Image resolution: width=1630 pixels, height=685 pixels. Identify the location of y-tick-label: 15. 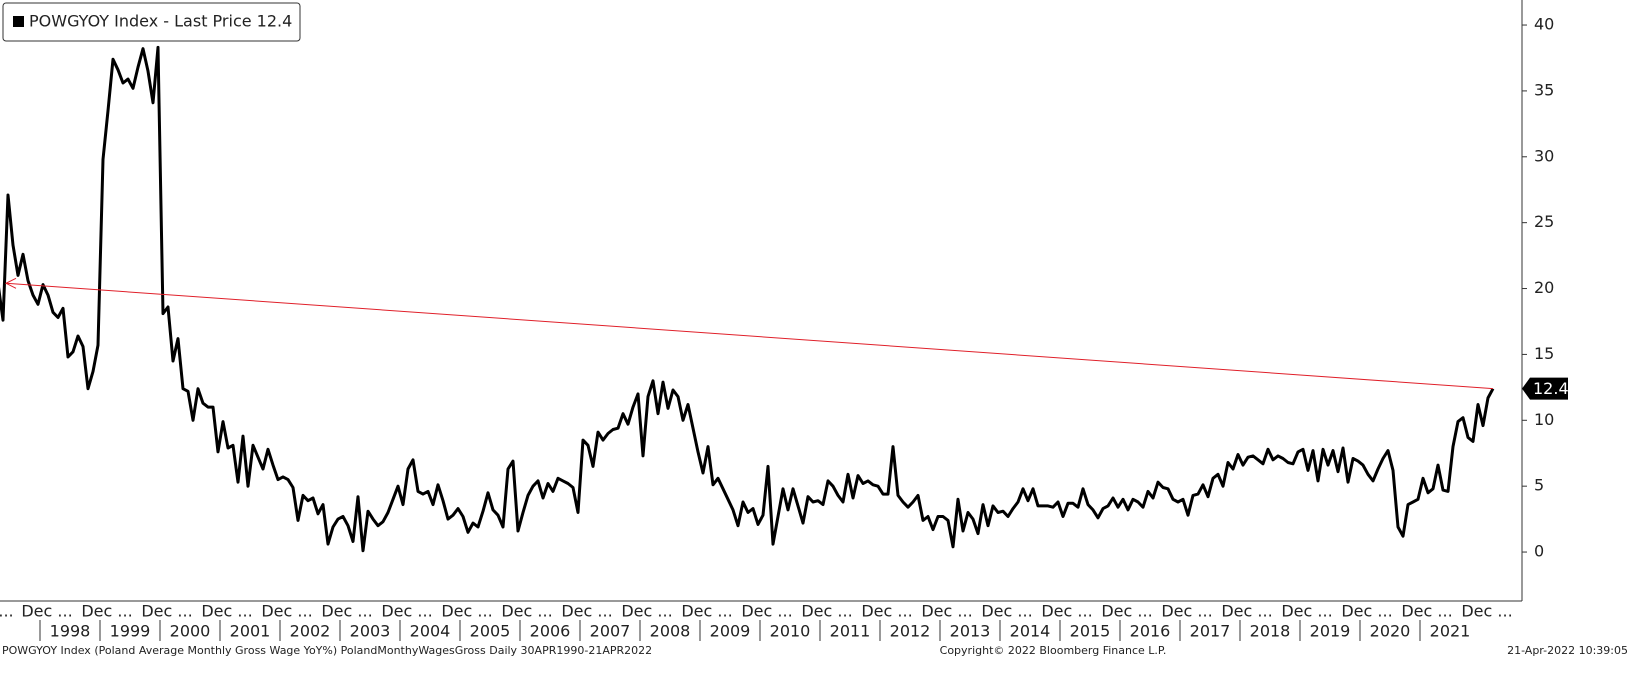
(1544, 353).